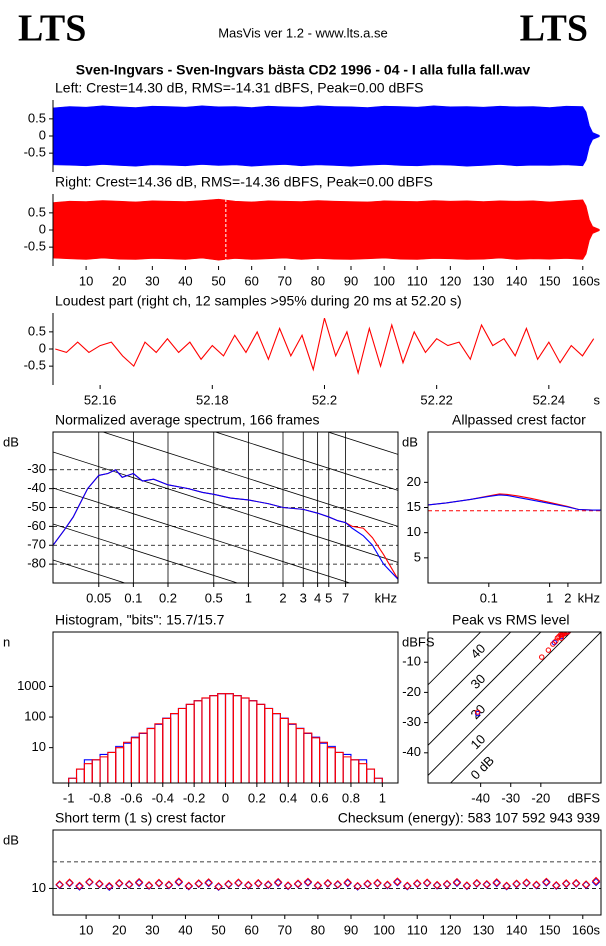 The image size is (606, 946). What do you see at coordinates (384, 280) in the screenshot?
I see `x-tick-label: 100` at bounding box center [384, 280].